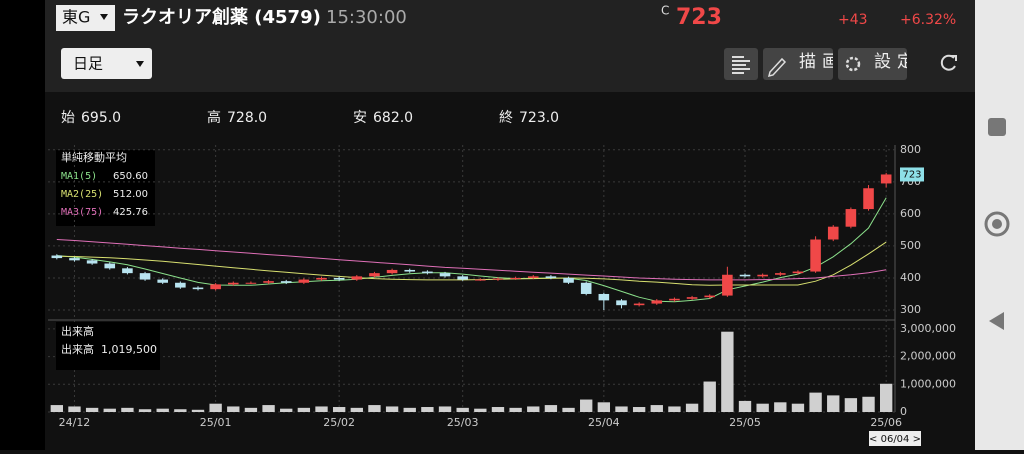  I want to click on ohlc-label: 終, so click(506, 118).